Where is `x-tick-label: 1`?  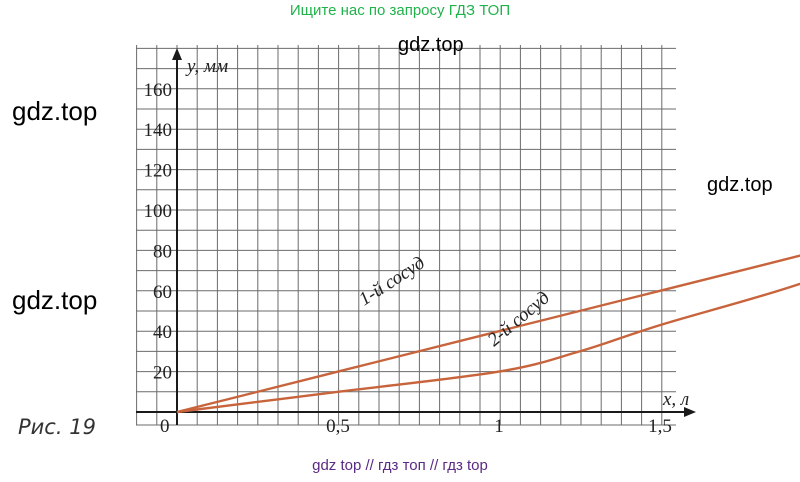 x-tick-label: 1 is located at coordinates (499, 426).